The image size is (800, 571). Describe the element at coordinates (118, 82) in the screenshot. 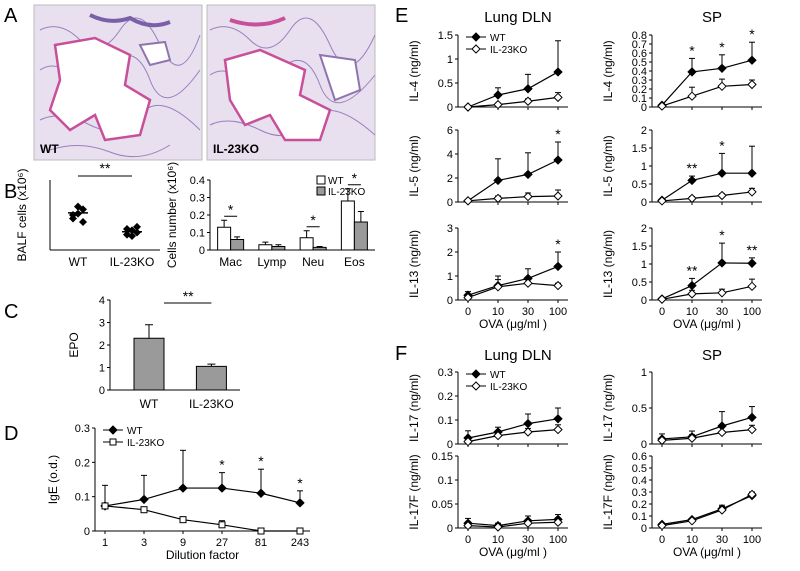

I see `histology-wt: WT` at that location.